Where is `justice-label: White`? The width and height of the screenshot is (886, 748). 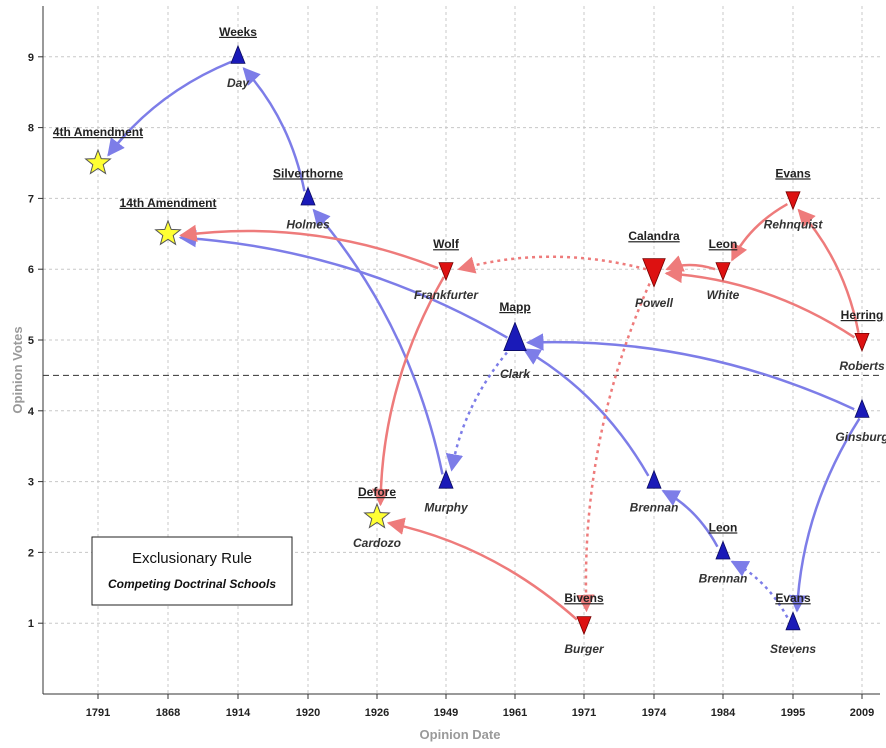
justice-label: White is located at coordinates (723, 295).